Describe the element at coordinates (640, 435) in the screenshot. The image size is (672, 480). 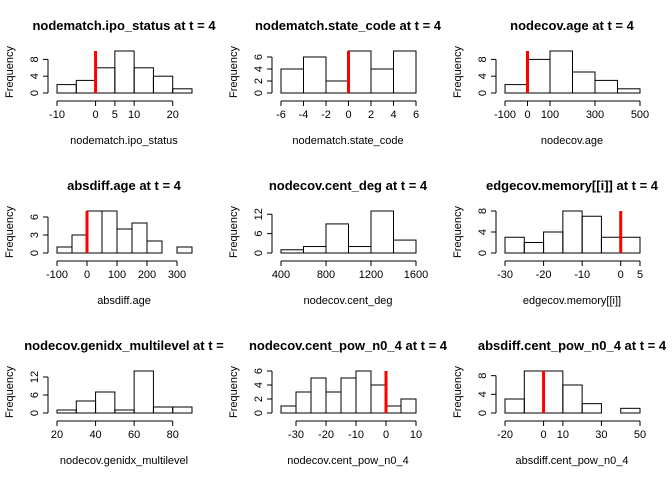
I see `x-tick-label: 50` at that location.